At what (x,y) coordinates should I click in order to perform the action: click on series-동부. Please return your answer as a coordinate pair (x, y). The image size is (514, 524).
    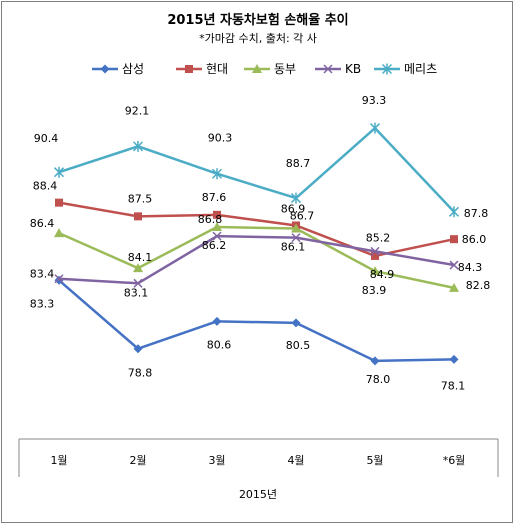
    Looking at the image, I should click on (256, 257).